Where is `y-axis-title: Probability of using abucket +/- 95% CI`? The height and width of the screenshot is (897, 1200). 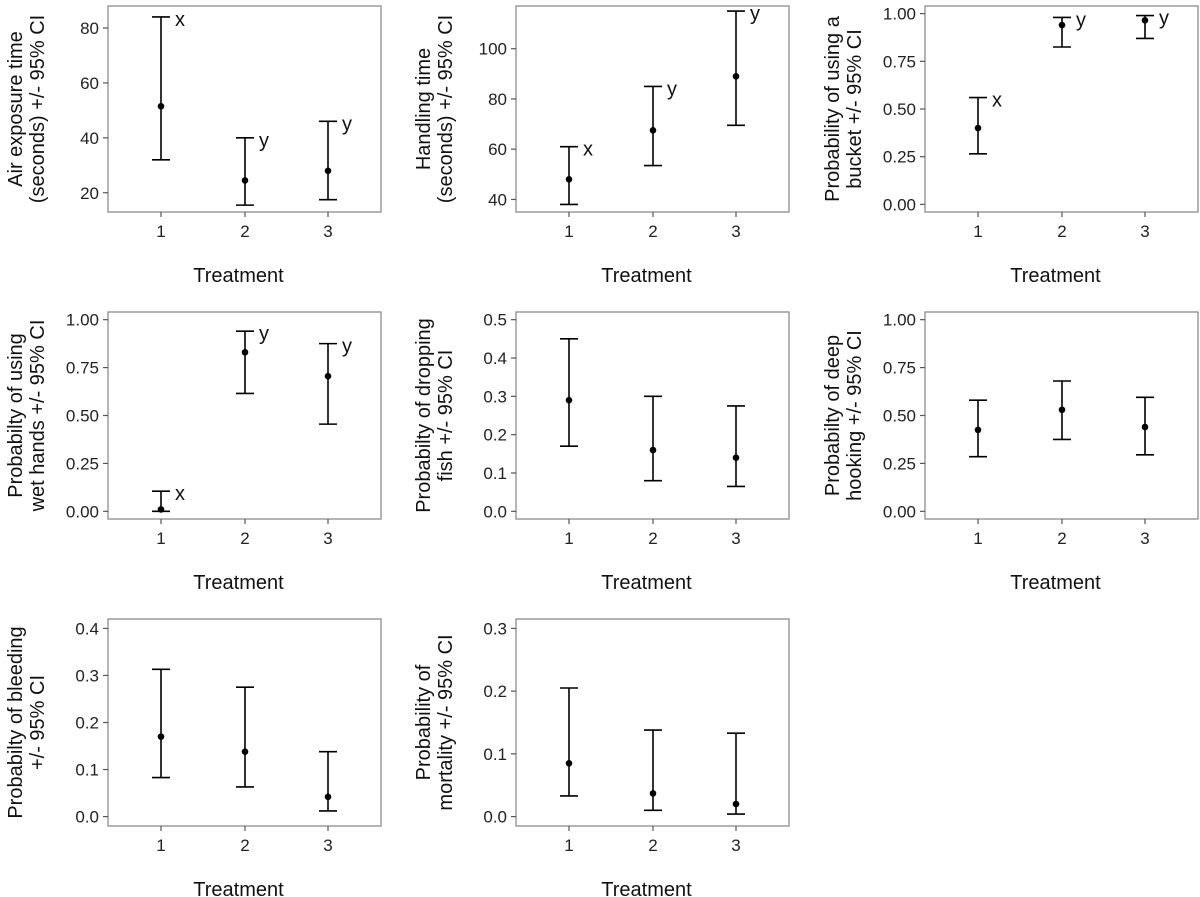
y-axis-title: Probability of using abucket +/- 95% CI is located at coordinates (844, 108).